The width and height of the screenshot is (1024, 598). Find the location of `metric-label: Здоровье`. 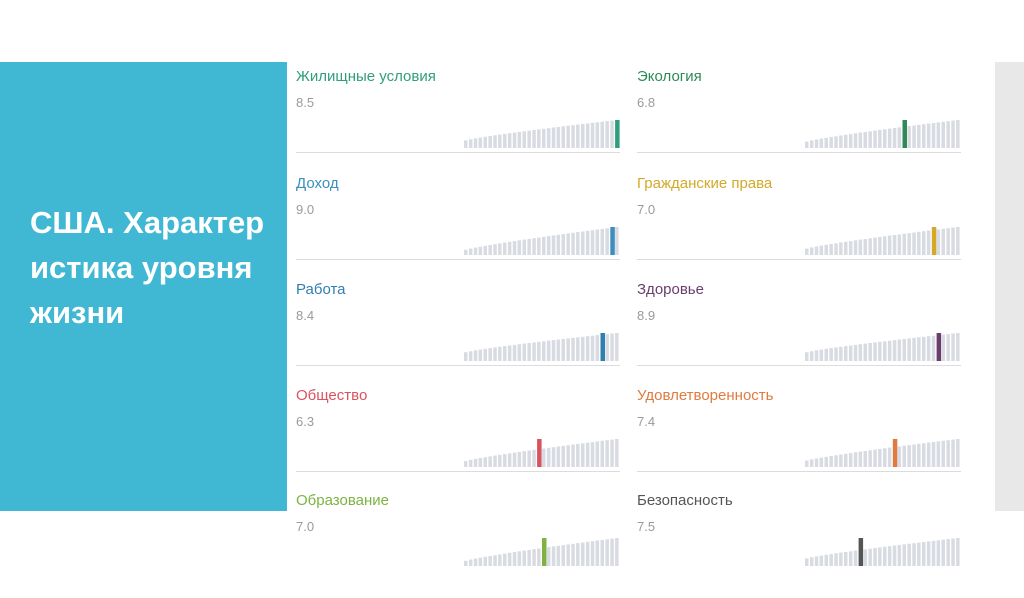

metric-label: Здоровье is located at coordinates (670, 289).